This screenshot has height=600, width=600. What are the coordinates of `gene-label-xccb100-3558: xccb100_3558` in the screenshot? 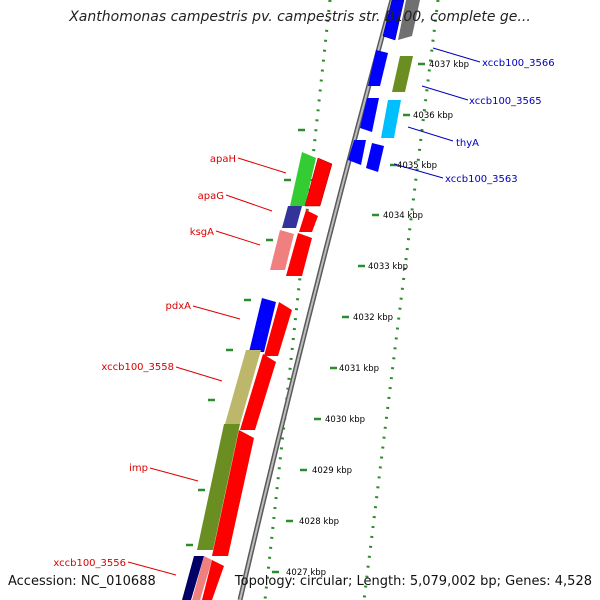 It's located at (137, 367).